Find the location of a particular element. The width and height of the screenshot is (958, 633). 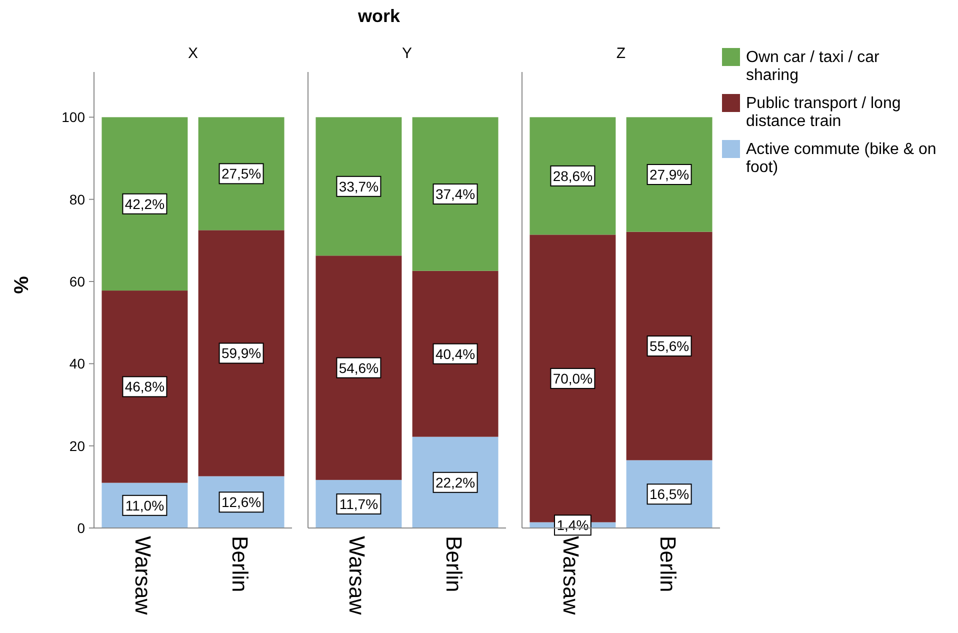

data-label: 27,5% is located at coordinates (241, 174).